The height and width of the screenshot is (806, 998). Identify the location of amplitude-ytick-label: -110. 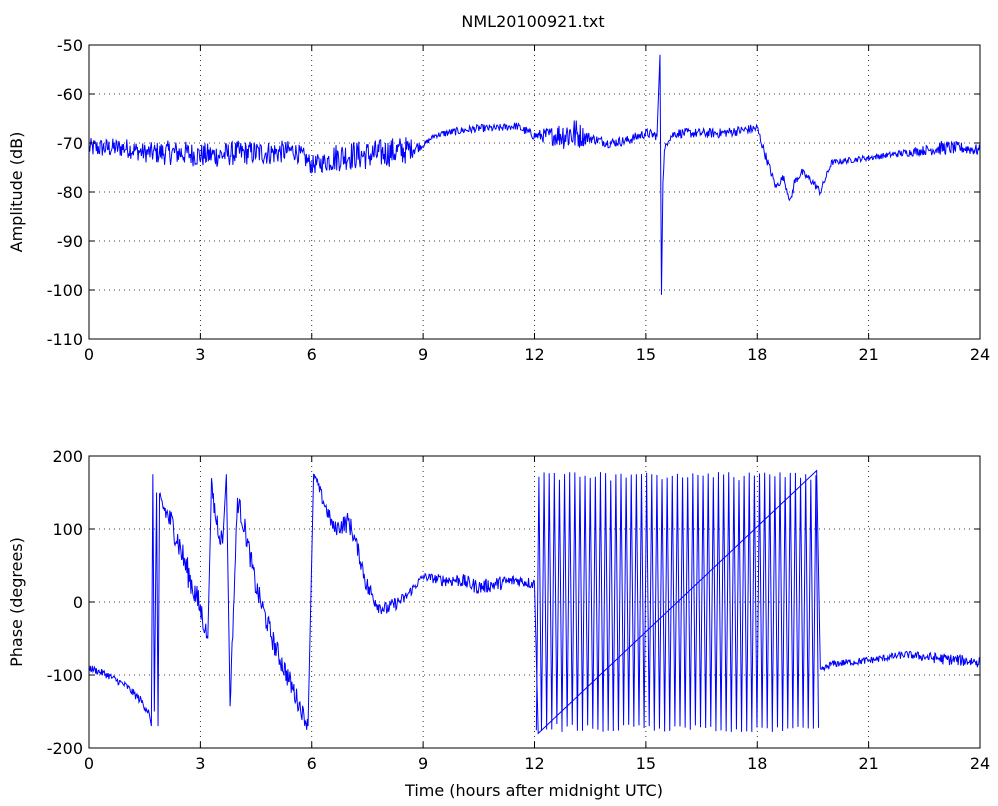
(65, 339).